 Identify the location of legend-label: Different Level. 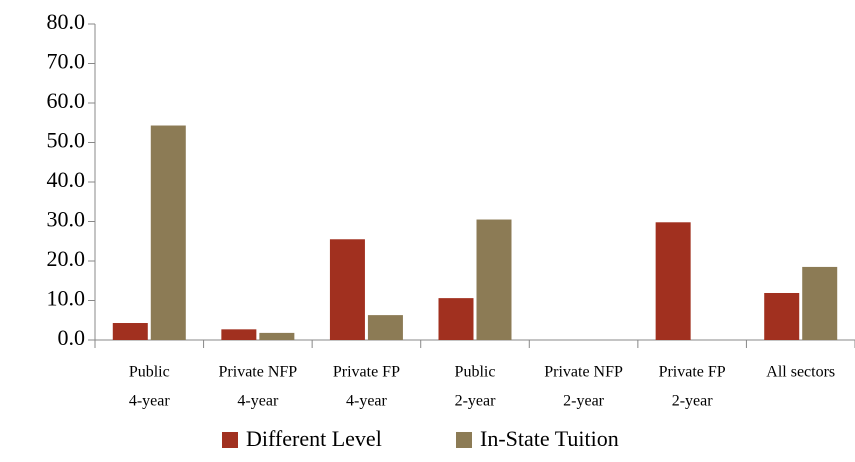
(314, 438).